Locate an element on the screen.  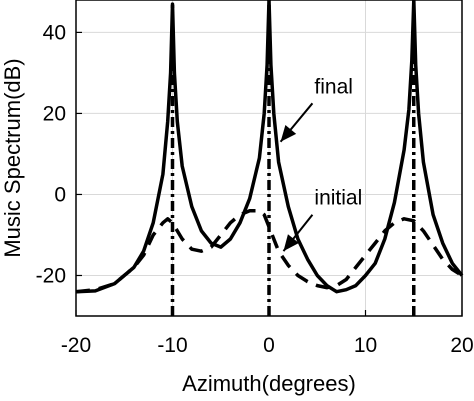
y-tick-label: 40 is located at coordinates (54, 32).